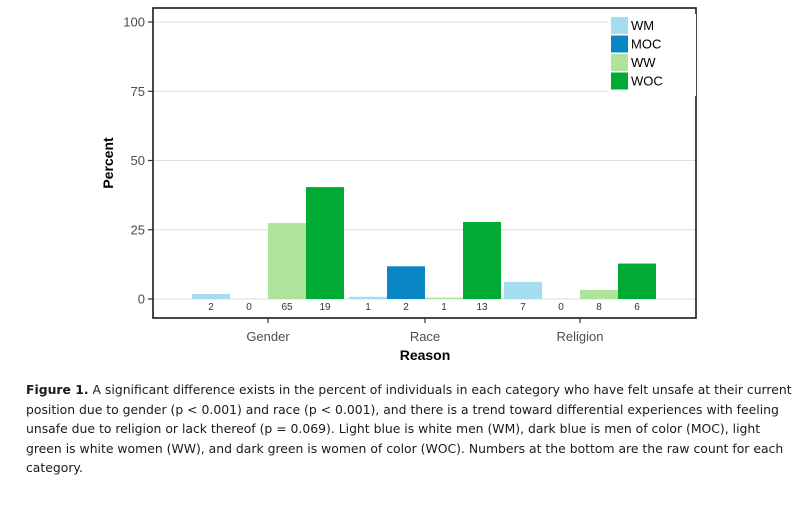 The width and height of the screenshot is (800, 512). I want to click on bar-wm-religion, so click(523, 290).